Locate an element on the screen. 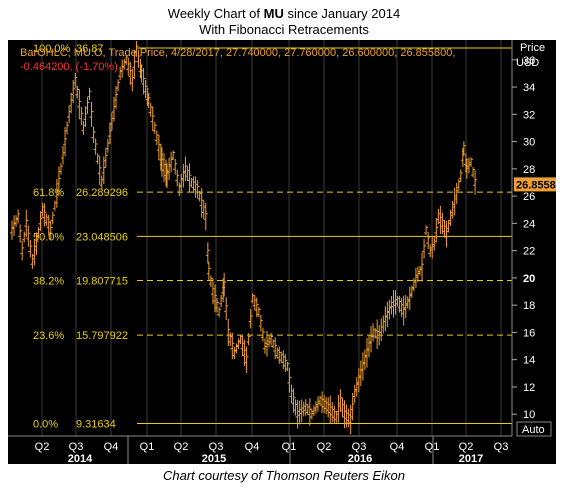 The height and width of the screenshot is (496, 568). fib-label: 0.0% is located at coordinates (45, 425).